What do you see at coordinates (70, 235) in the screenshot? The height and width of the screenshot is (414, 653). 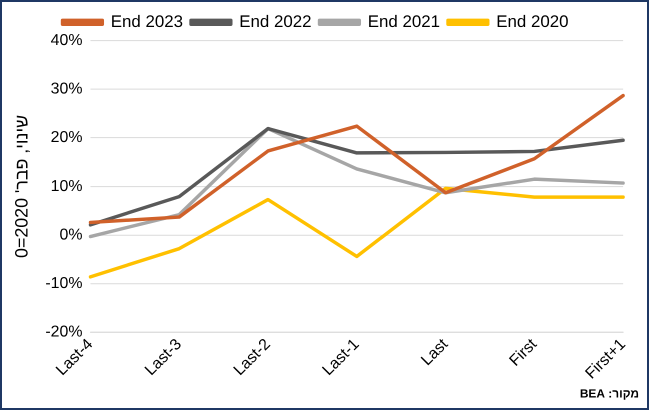 I see `y-tick-label: 0%` at bounding box center [70, 235].